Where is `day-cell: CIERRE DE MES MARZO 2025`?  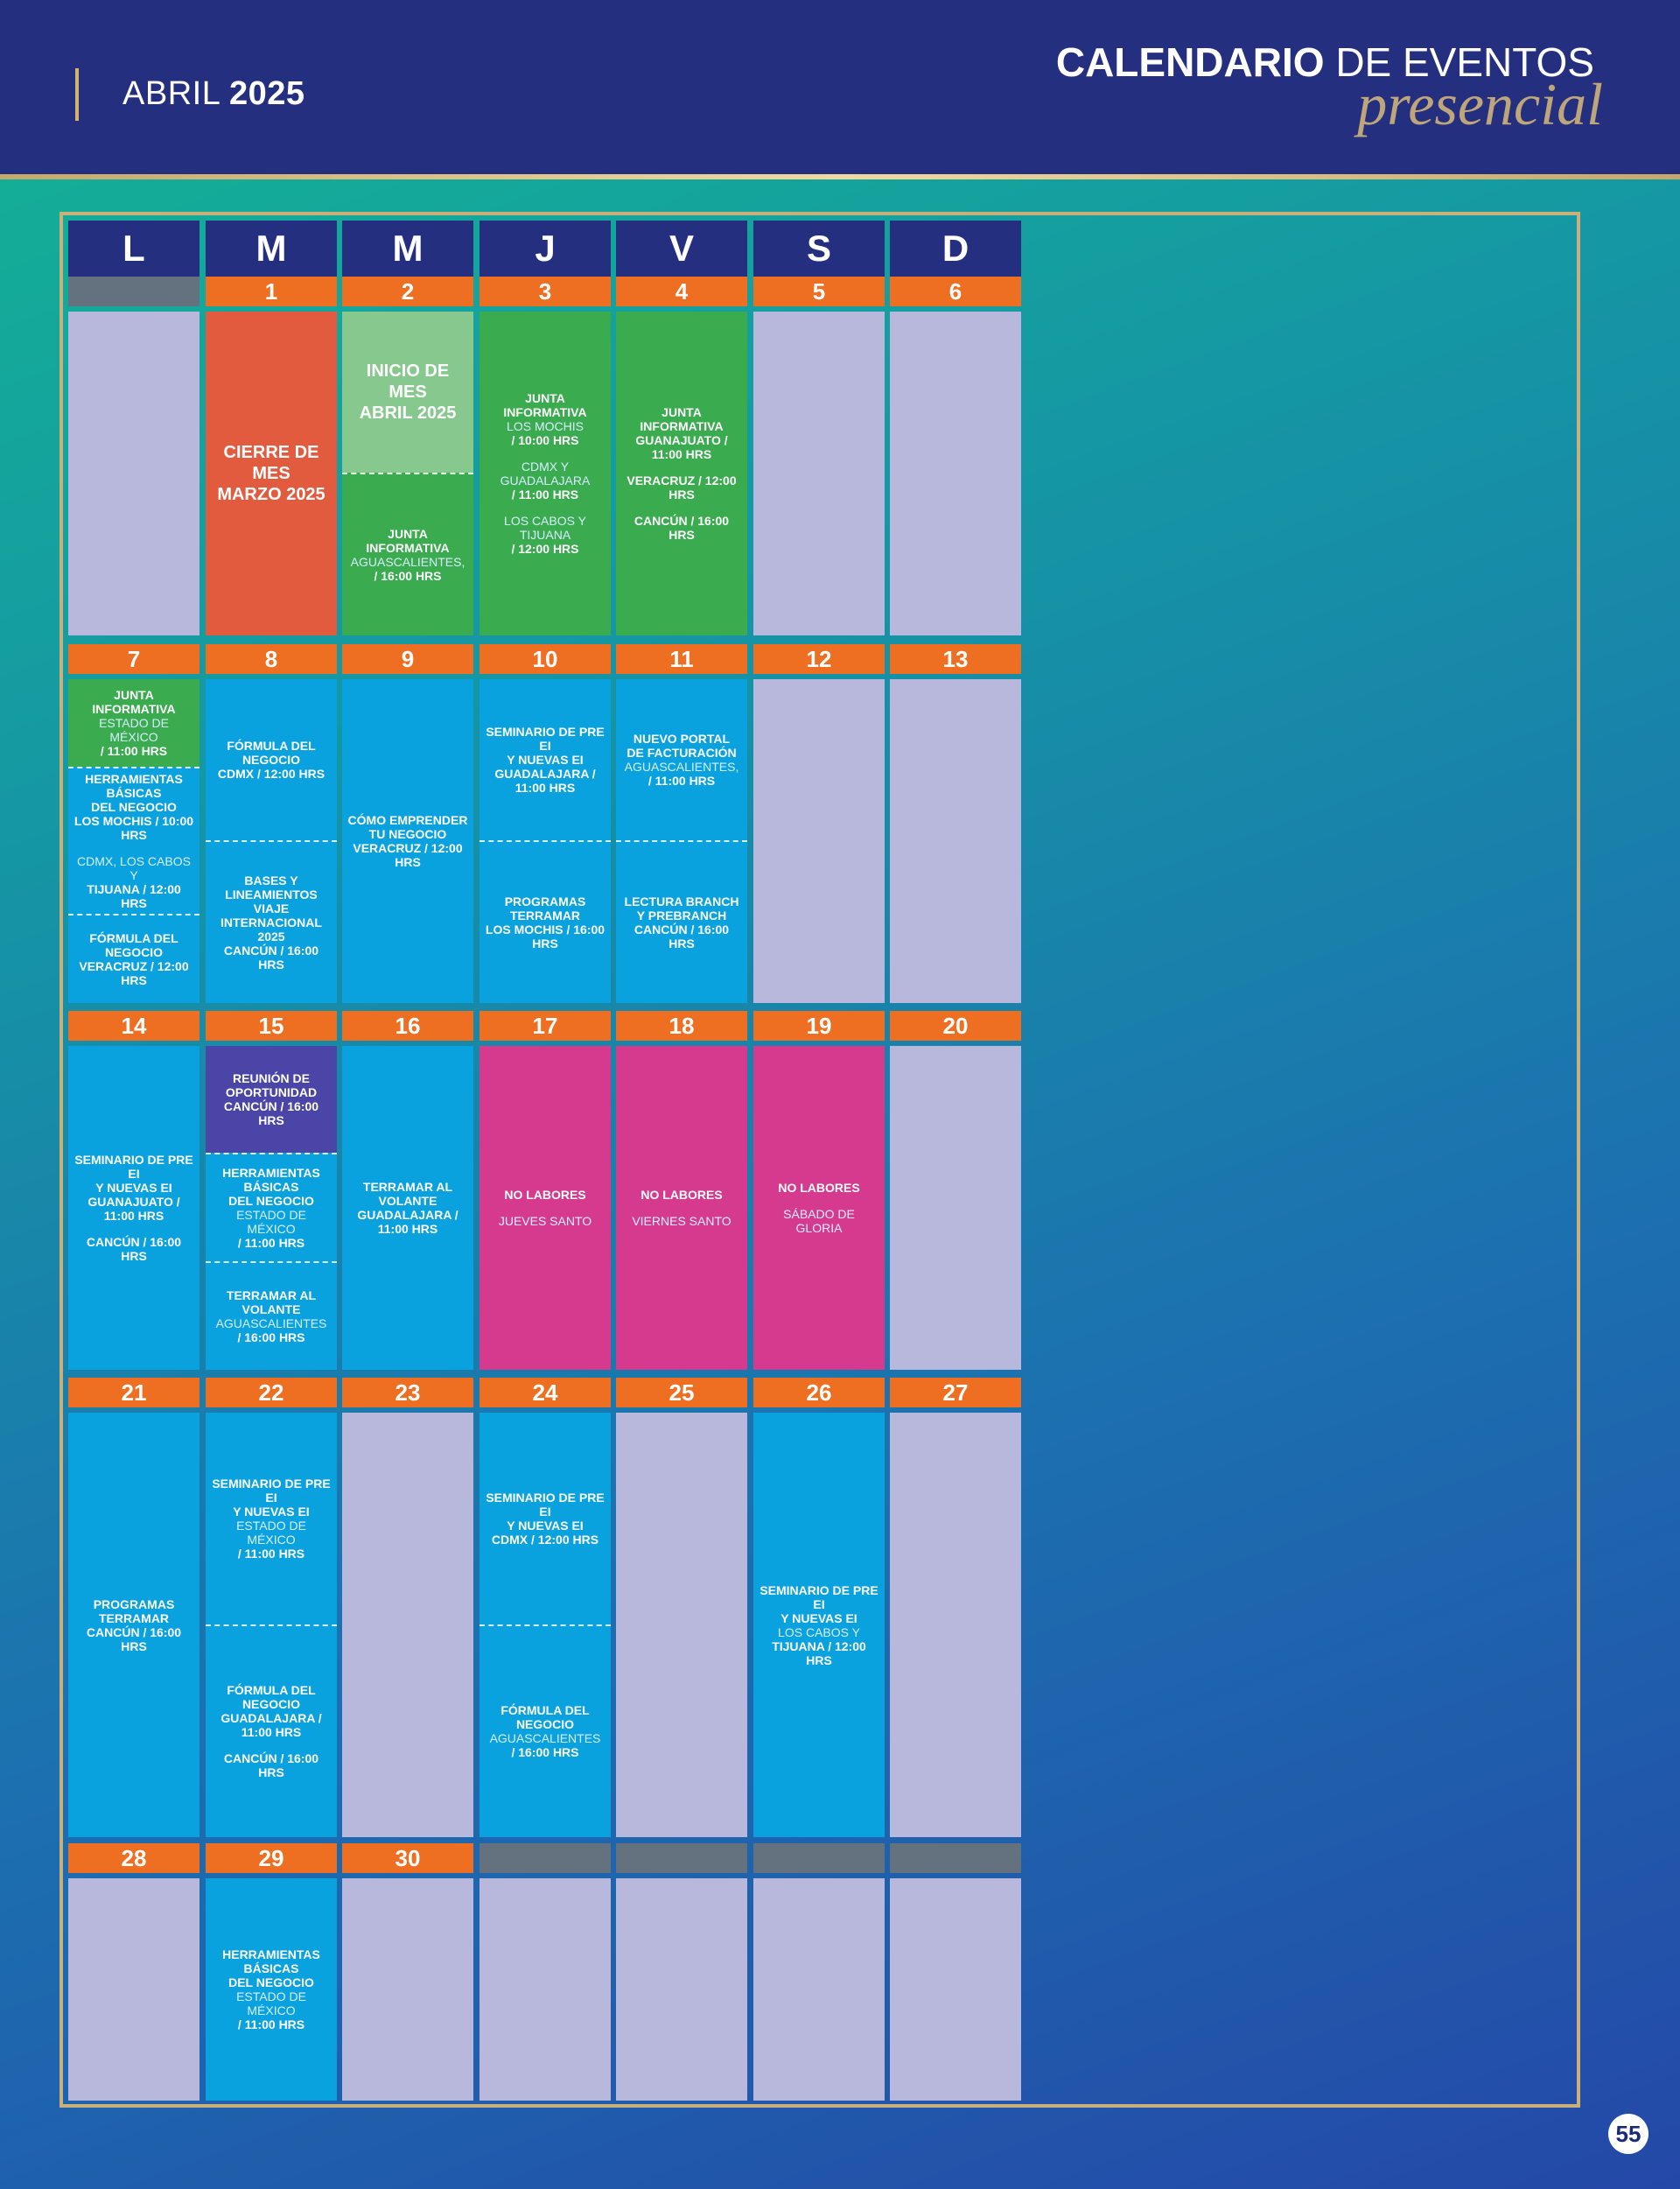
day-cell: CIERRE DE MES MARZO 2025 is located at coordinates (271, 474).